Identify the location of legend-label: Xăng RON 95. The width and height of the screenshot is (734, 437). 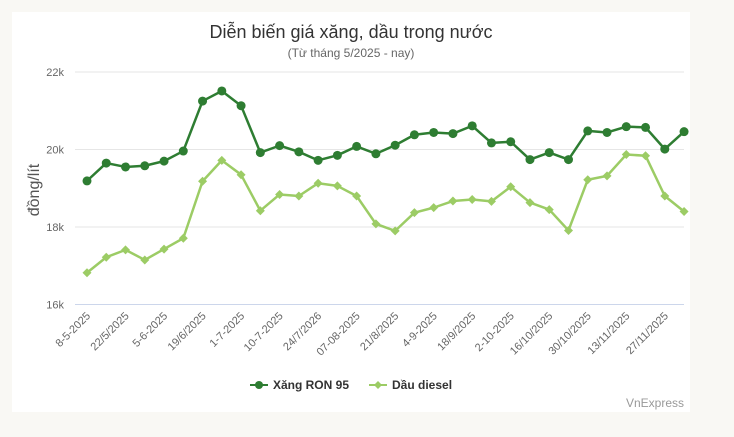
(310, 385).